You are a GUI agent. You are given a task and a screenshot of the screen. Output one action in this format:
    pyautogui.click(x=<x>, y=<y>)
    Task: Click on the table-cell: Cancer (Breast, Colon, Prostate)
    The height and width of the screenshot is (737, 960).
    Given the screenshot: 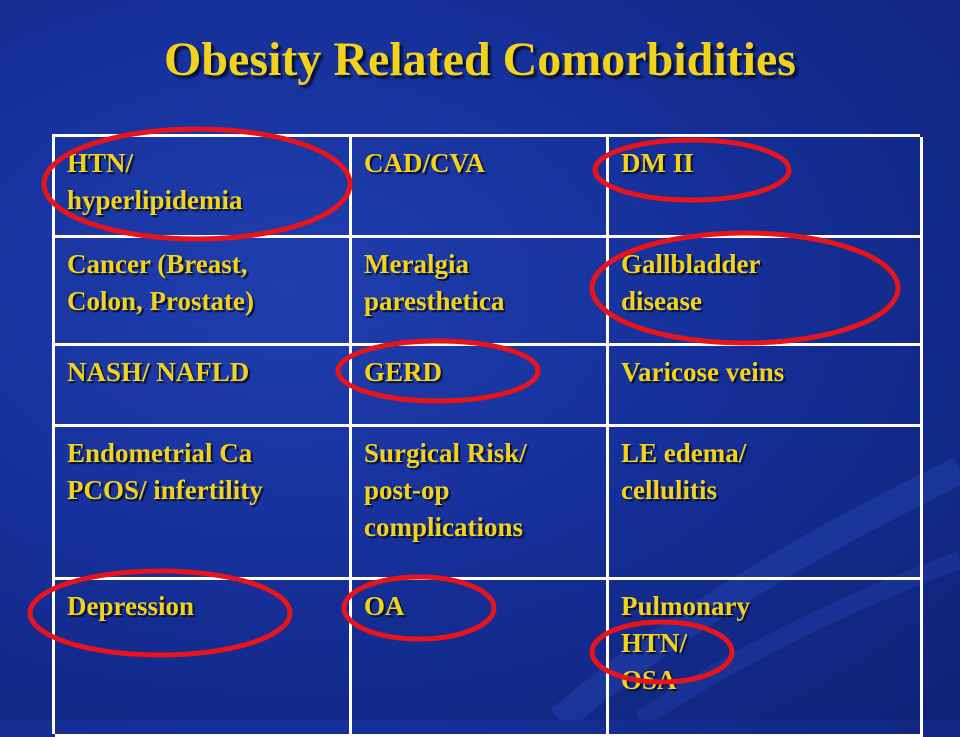 What is the action you would take?
    pyautogui.click(x=203, y=292)
    